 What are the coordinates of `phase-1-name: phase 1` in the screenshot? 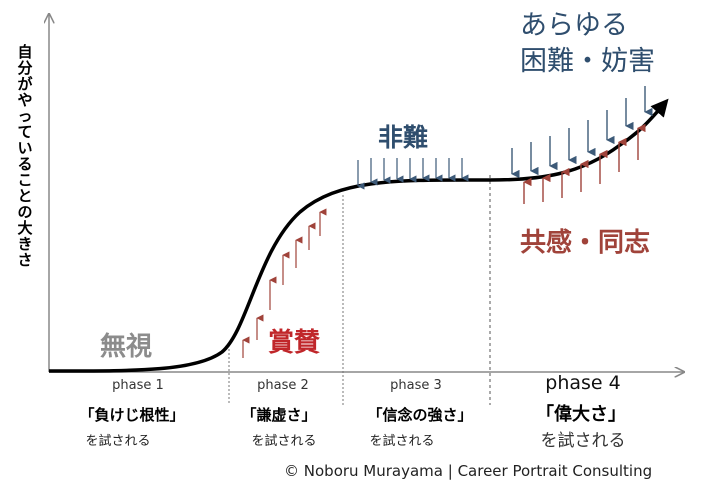 It's located at (138, 385).